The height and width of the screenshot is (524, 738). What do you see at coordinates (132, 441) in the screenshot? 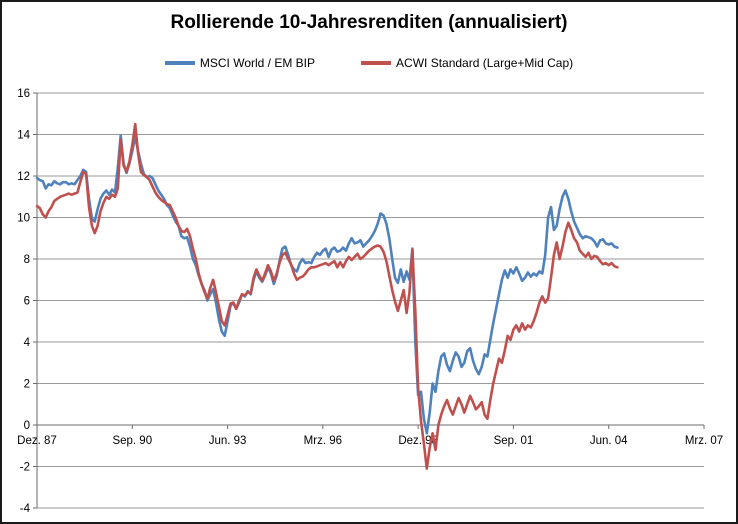
I see `x-axis-label: Sep. 90` at bounding box center [132, 441].